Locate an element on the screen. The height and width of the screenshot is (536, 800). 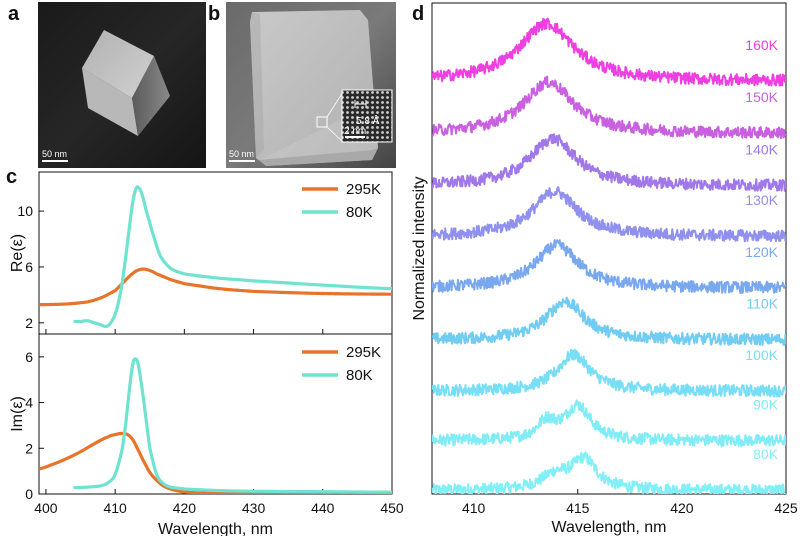
x-tick-label: 400 is located at coordinates (46, 508).